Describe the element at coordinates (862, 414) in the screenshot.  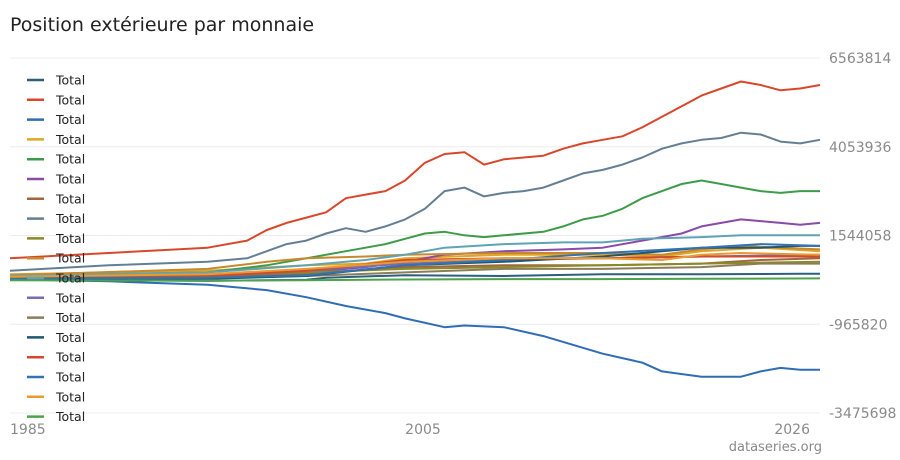
I see `y-tick-label: -3475698` at that location.